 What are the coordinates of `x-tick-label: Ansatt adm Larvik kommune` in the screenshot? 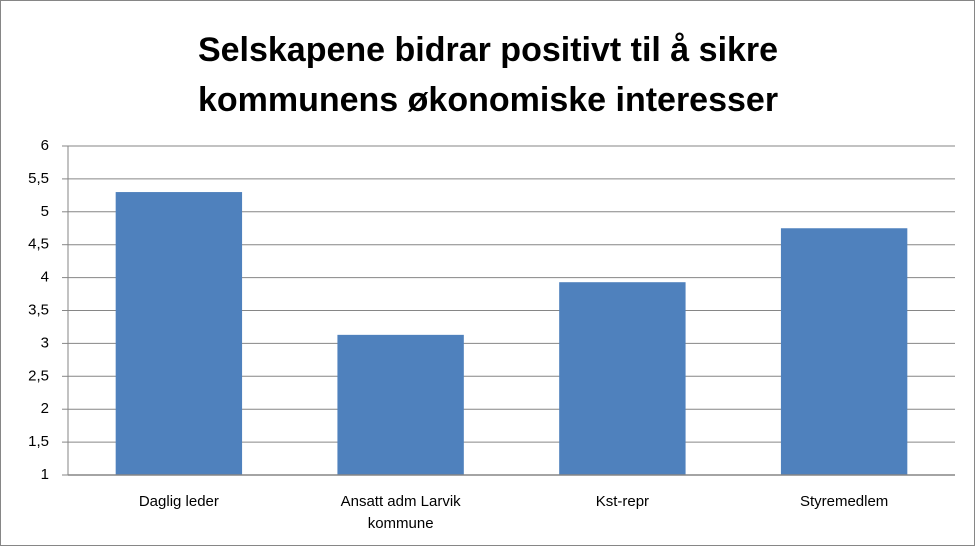 It's located at (400, 512).